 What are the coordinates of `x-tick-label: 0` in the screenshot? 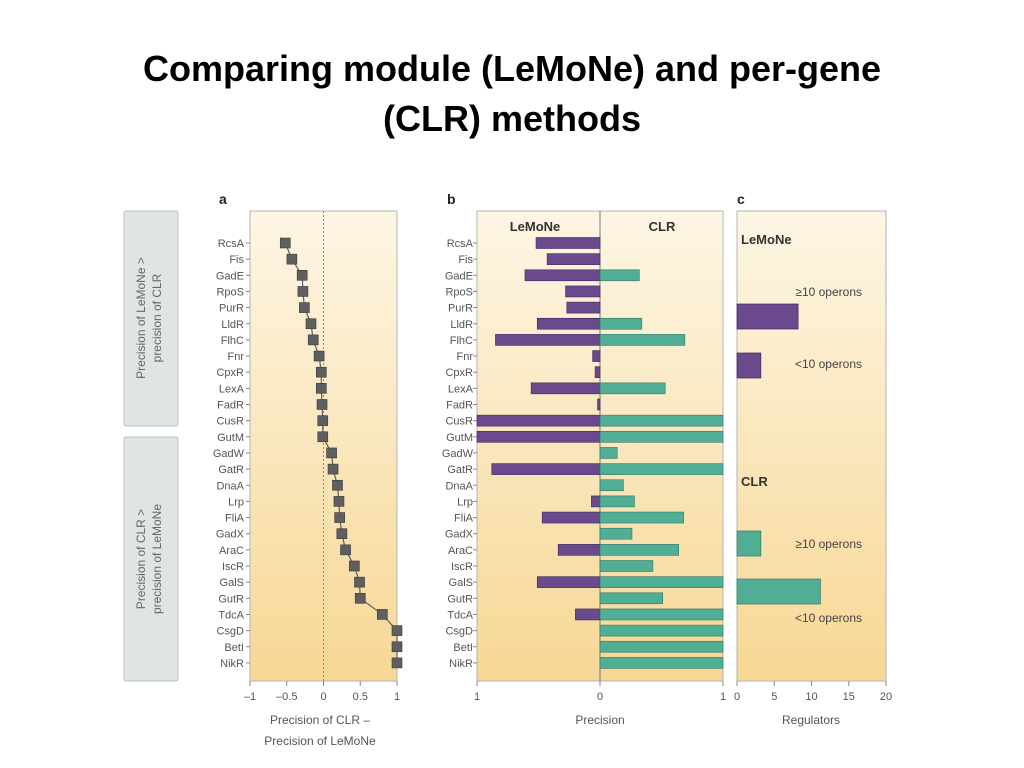 It's located at (323, 697).